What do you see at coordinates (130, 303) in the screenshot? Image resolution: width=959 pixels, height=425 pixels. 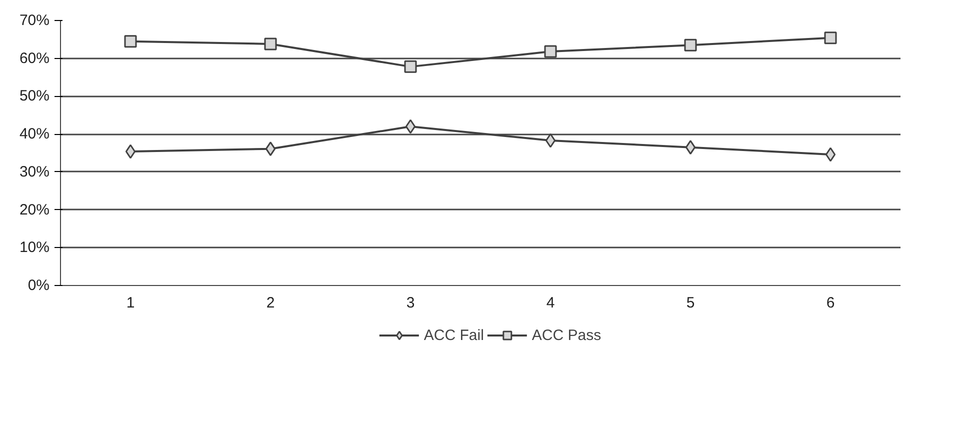 I see `x-tick-label: 1` at bounding box center [130, 303].